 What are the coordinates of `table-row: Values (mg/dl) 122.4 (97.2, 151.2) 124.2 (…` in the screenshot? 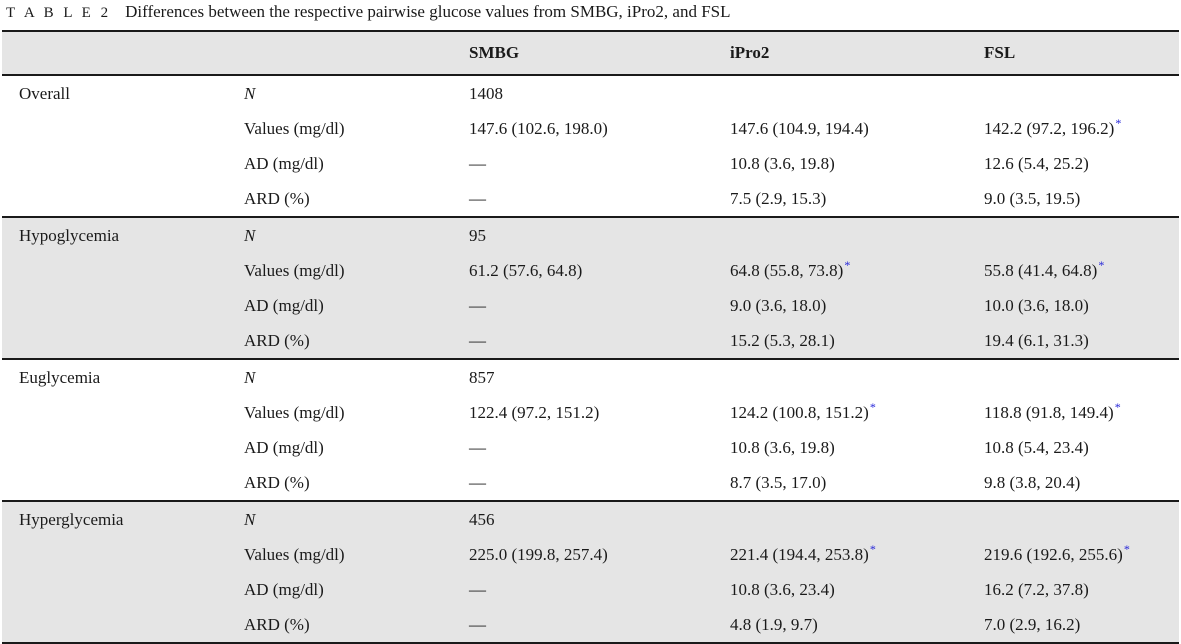 It's located at (590, 412).